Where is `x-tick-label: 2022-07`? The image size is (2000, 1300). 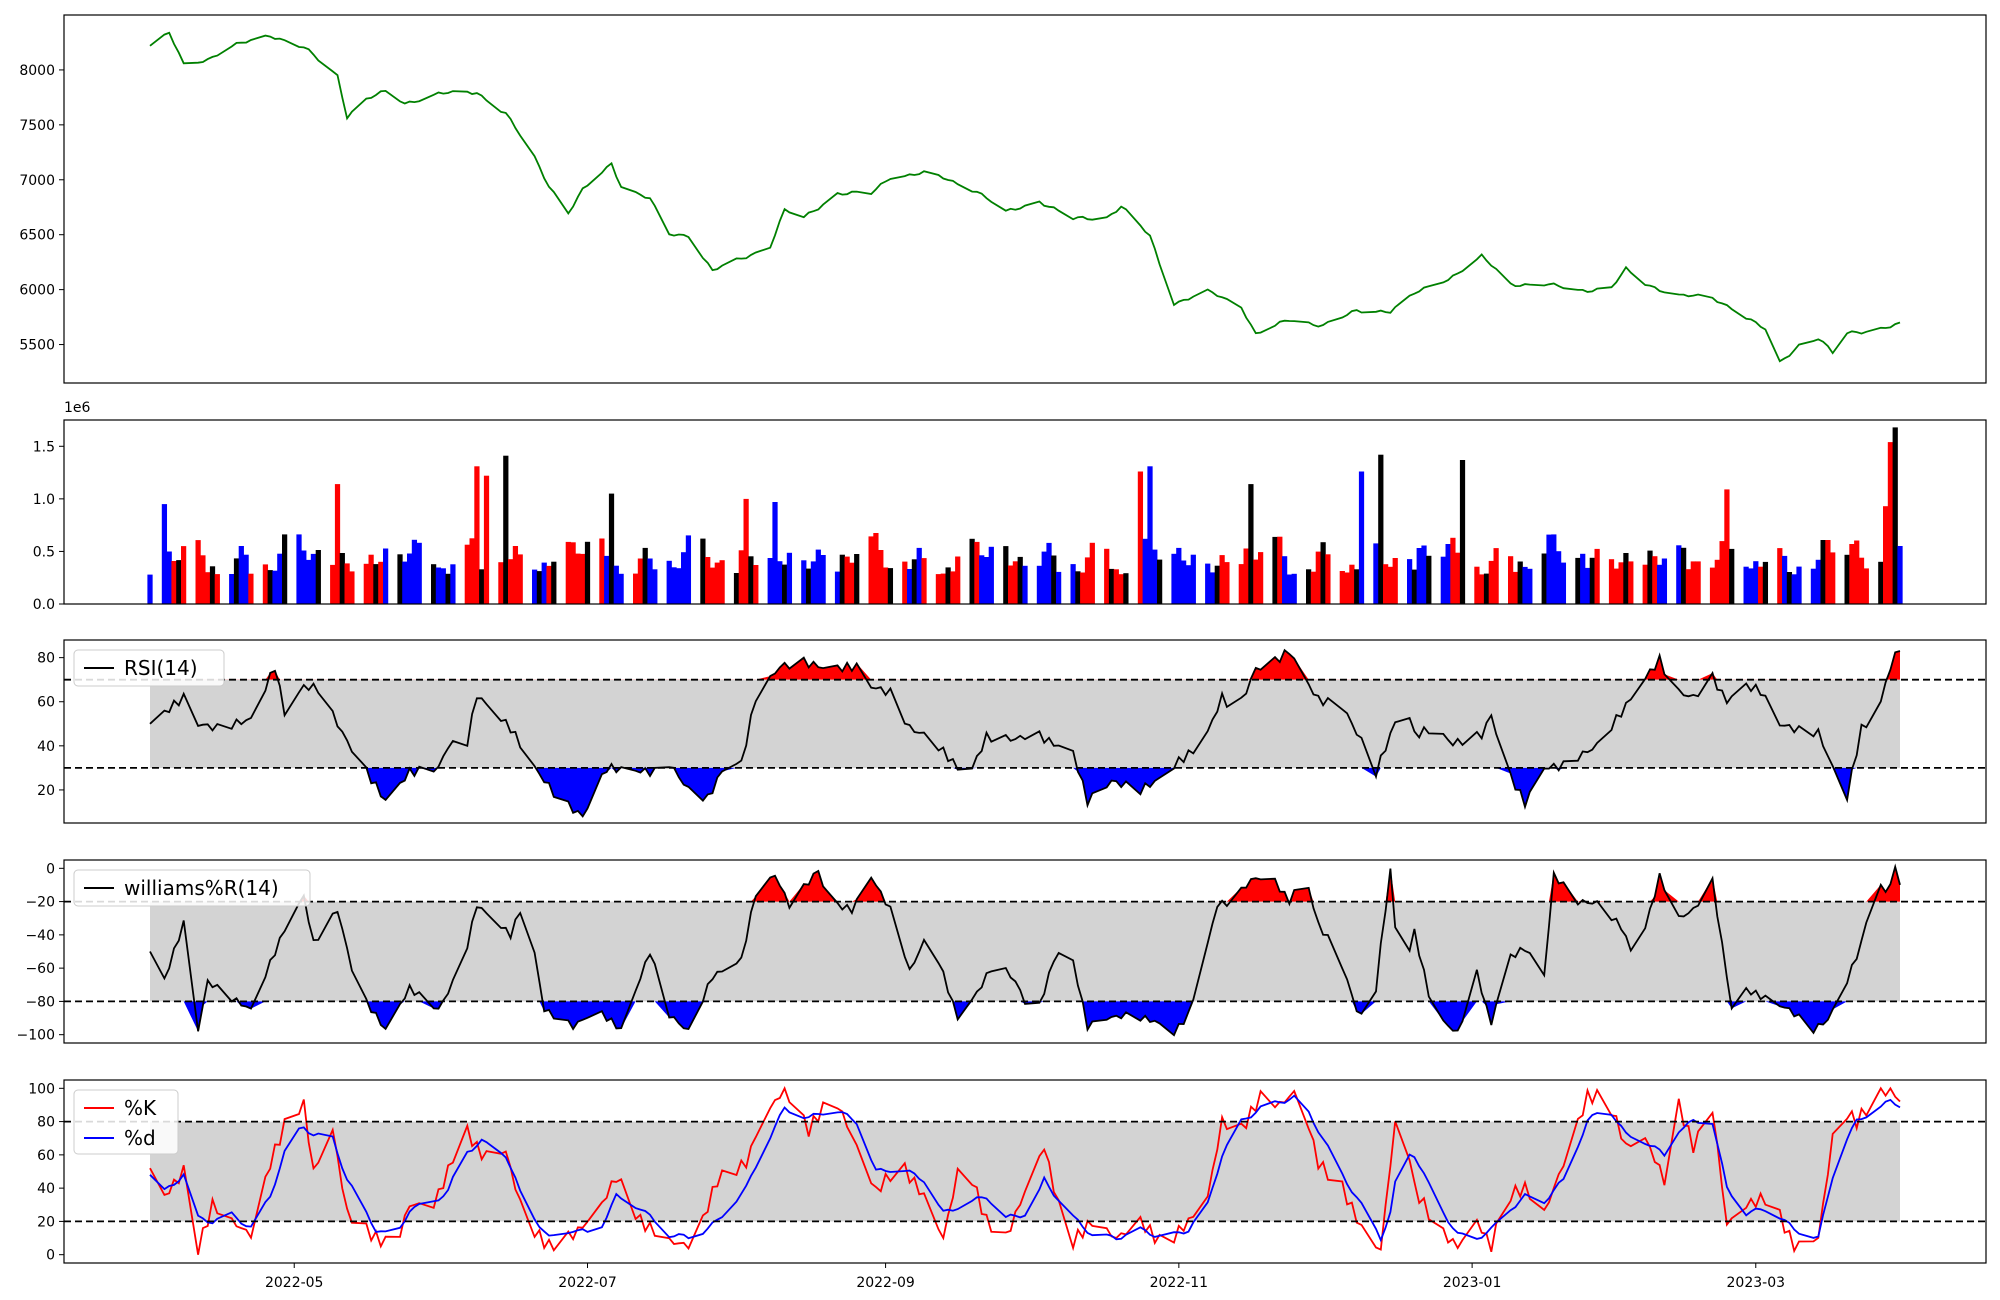 x-tick-label: 2022-07 is located at coordinates (587, 1283).